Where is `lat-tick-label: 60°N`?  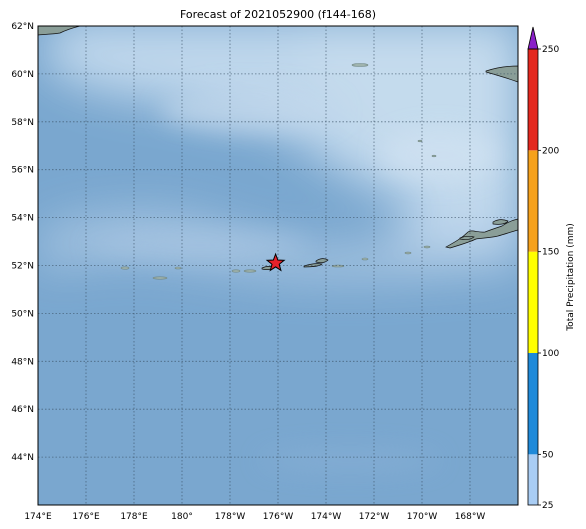 lat-tick-label: 60°N is located at coordinates (22, 75).